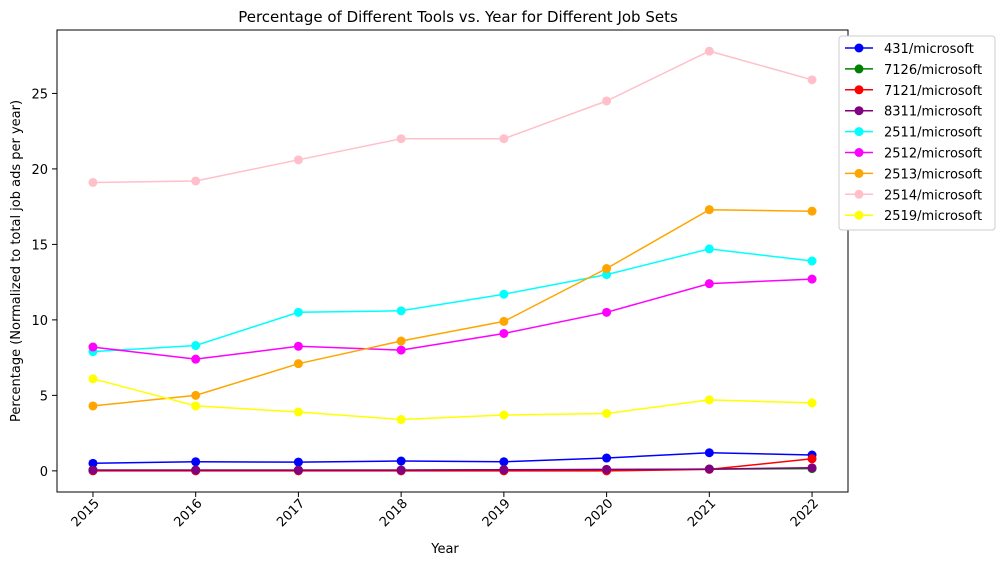  I want to click on legend-item: 2511/microsoft, so click(913, 133).